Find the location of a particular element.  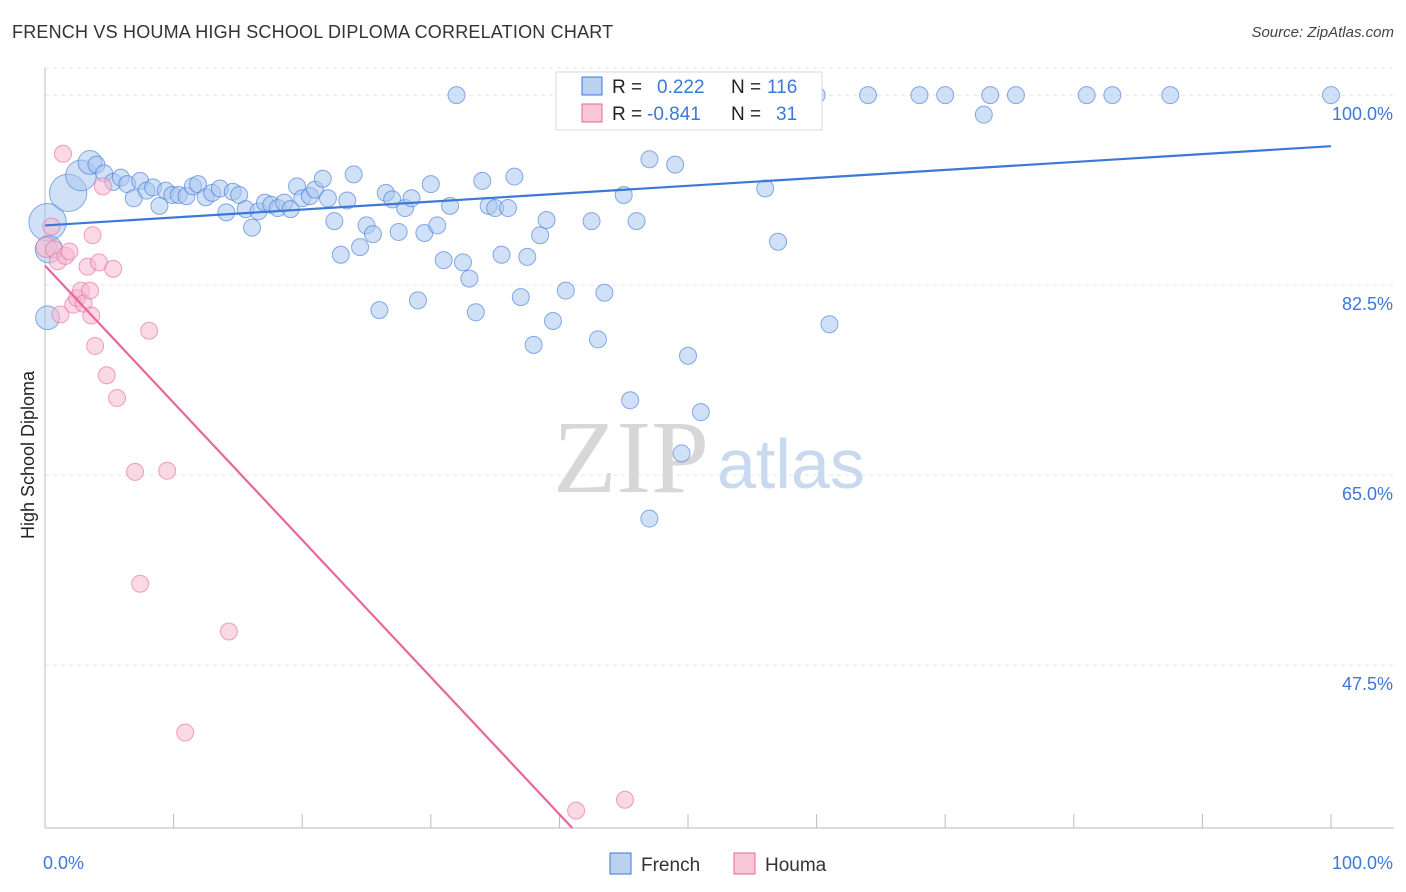

y-tick-label: 82.5% is located at coordinates (1367, 304).